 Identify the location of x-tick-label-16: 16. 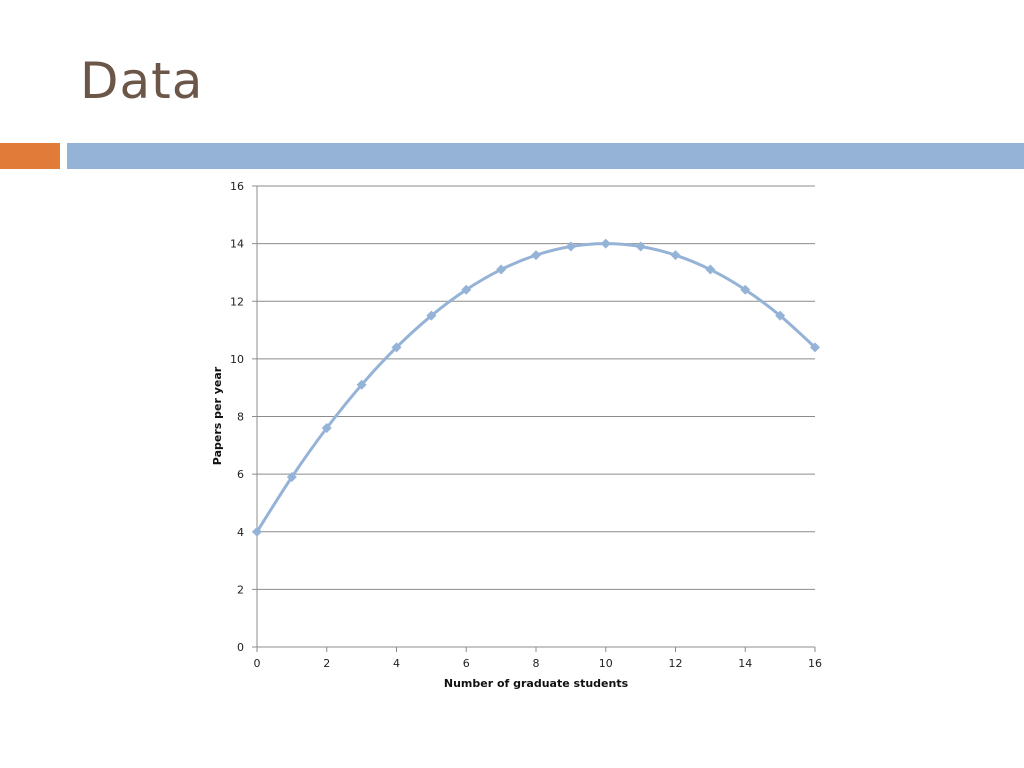
(815, 663).